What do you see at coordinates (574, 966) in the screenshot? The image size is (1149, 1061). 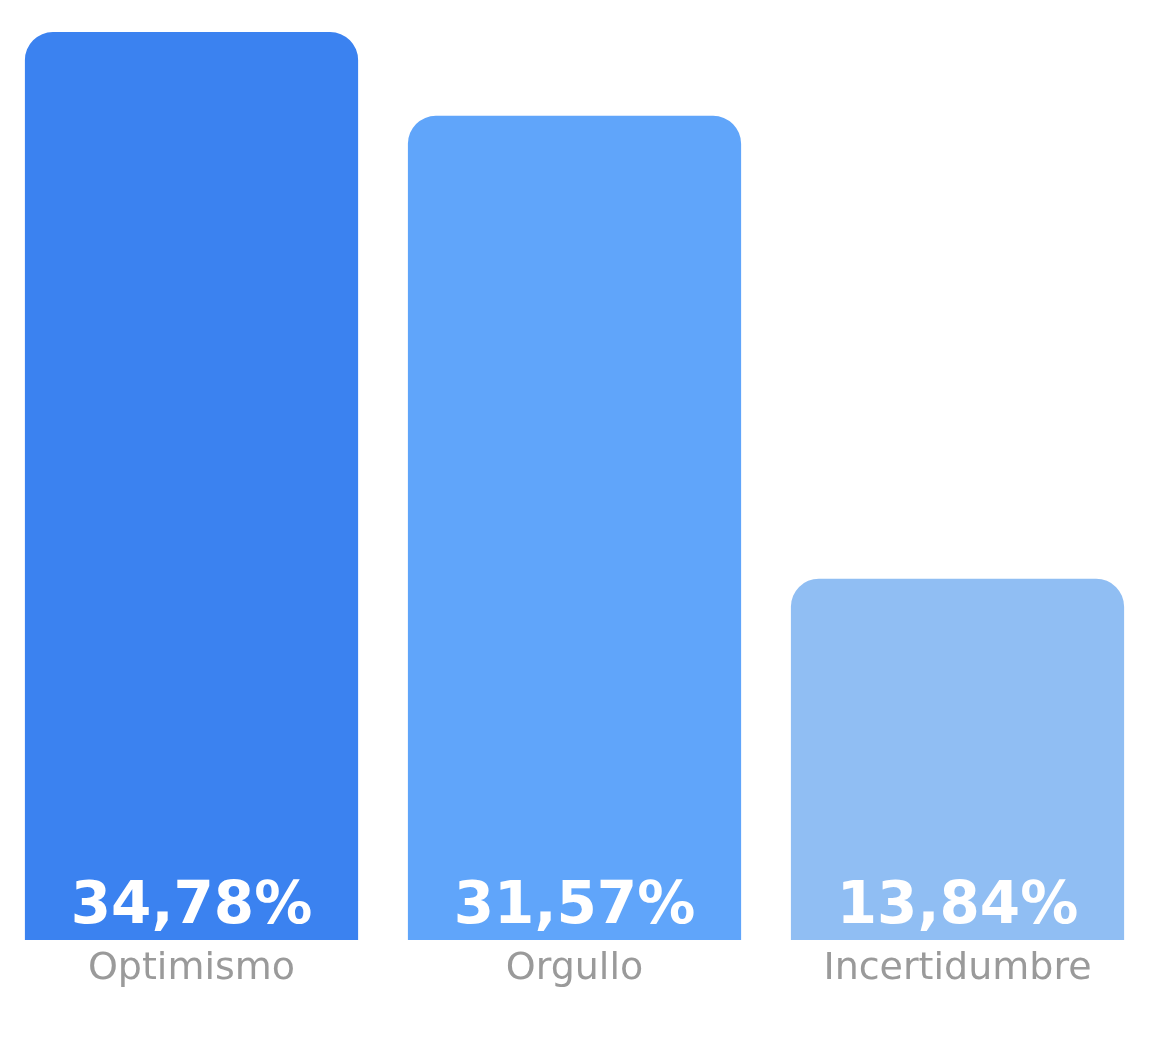 I see `x-tick-label: Orgullo` at bounding box center [574, 966].